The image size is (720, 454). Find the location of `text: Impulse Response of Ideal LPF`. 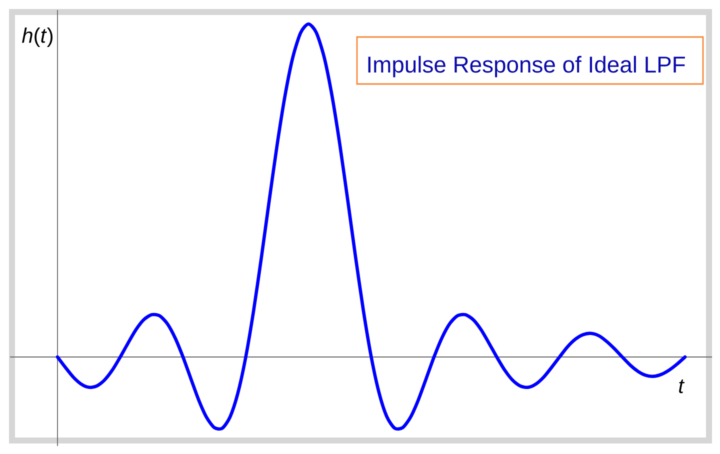

text: Impulse Response of Ideal LPF is located at coordinates (526, 67).